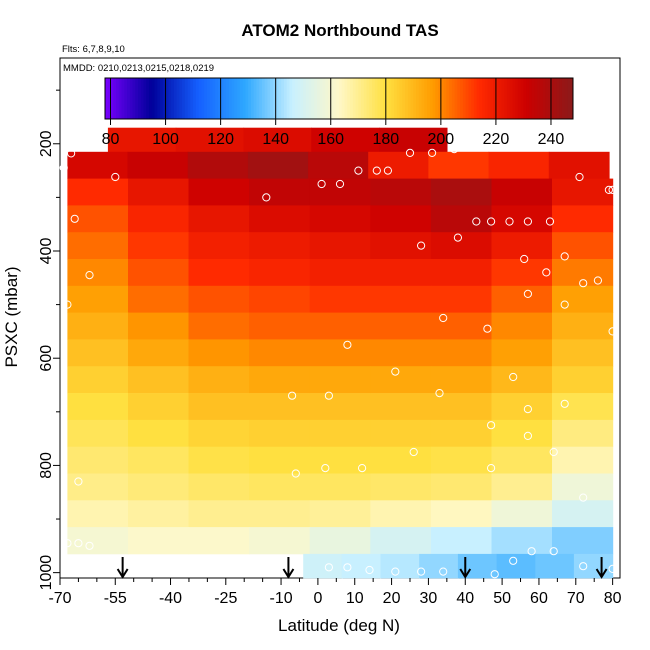  Describe the element at coordinates (225, 598) in the screenshot. I see `x-tick-label: -25` at that location.